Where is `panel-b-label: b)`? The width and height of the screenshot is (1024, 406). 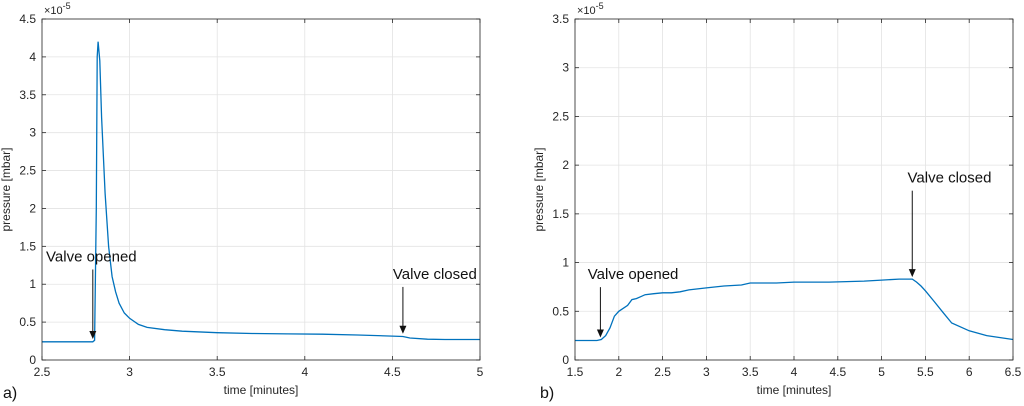 panel-b-label: b) is located at coordinates (547, 393).